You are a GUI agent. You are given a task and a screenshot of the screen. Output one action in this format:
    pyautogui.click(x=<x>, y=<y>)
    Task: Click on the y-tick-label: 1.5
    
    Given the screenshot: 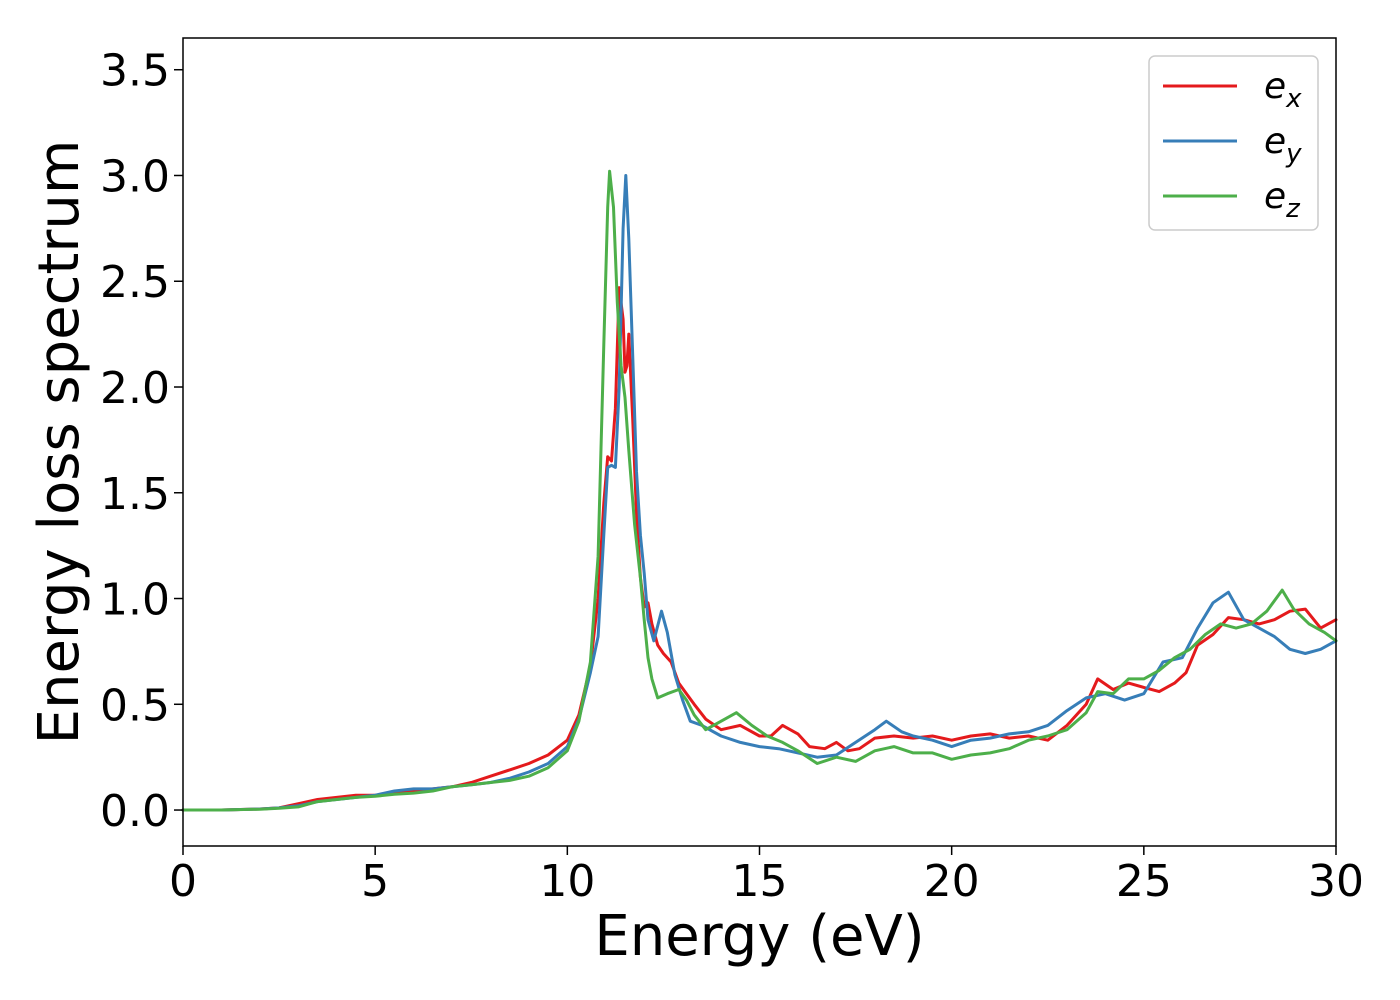 What is the action you would take?
    pyautogui.click(x=135, y=494)
    